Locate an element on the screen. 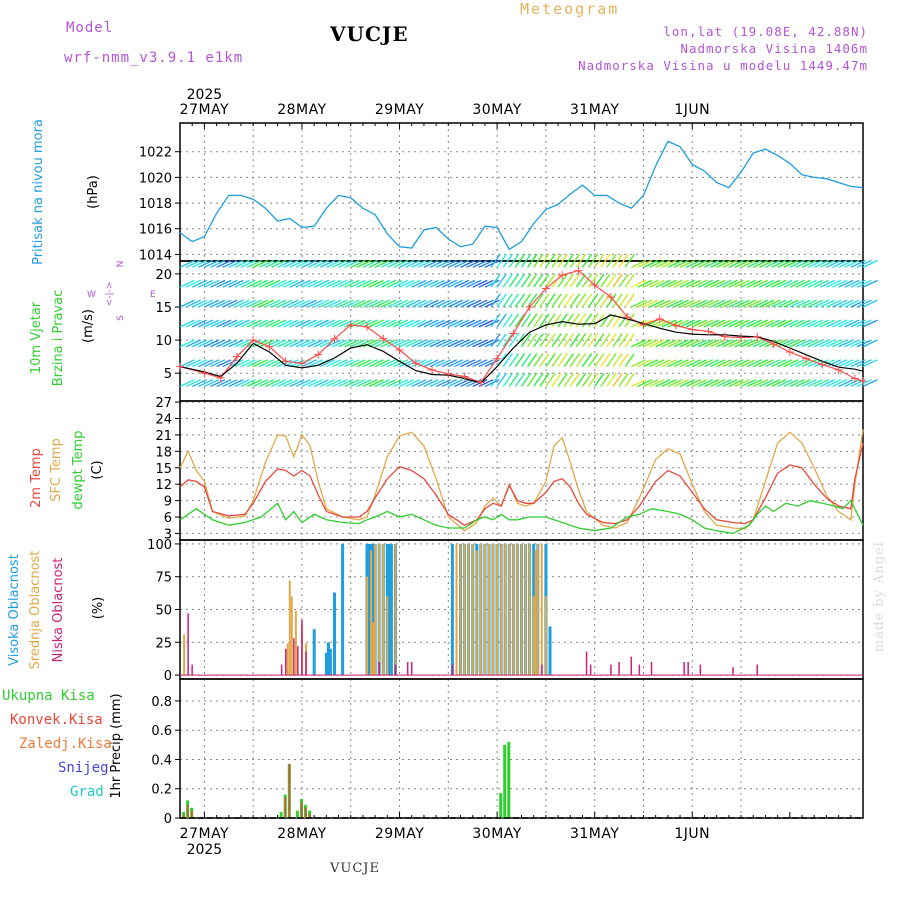 Image resolution: width=900 pixels, height=900 pixels. bar-high_cloud is located at coordinates (369, 609).